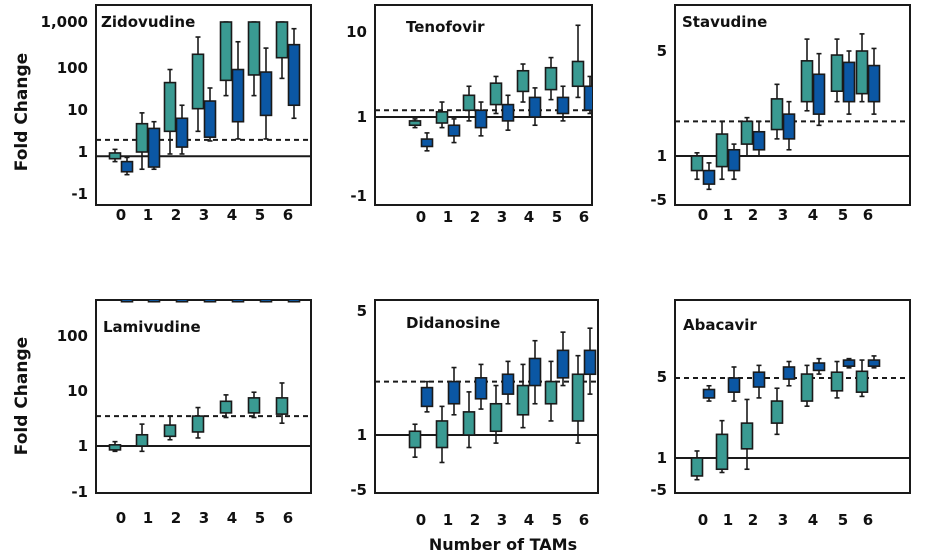 This screenshot has height=558, width=929. I want to click on y-tick-label: -5, so click(658, 490).